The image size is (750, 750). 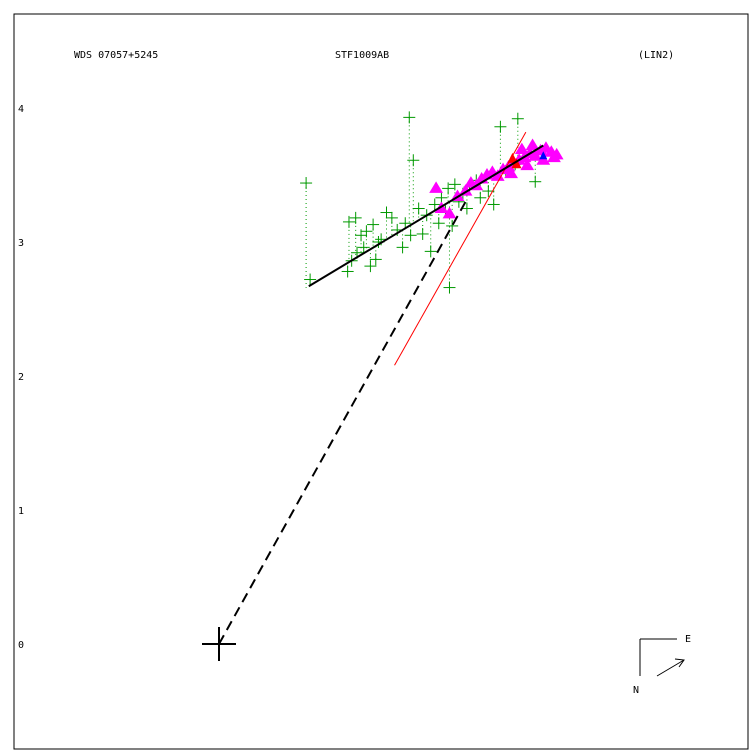 What do you see at coordinates (636, 690) in the screenshot?
I see `compass-north-label: N` at bounding box center [636, 690].